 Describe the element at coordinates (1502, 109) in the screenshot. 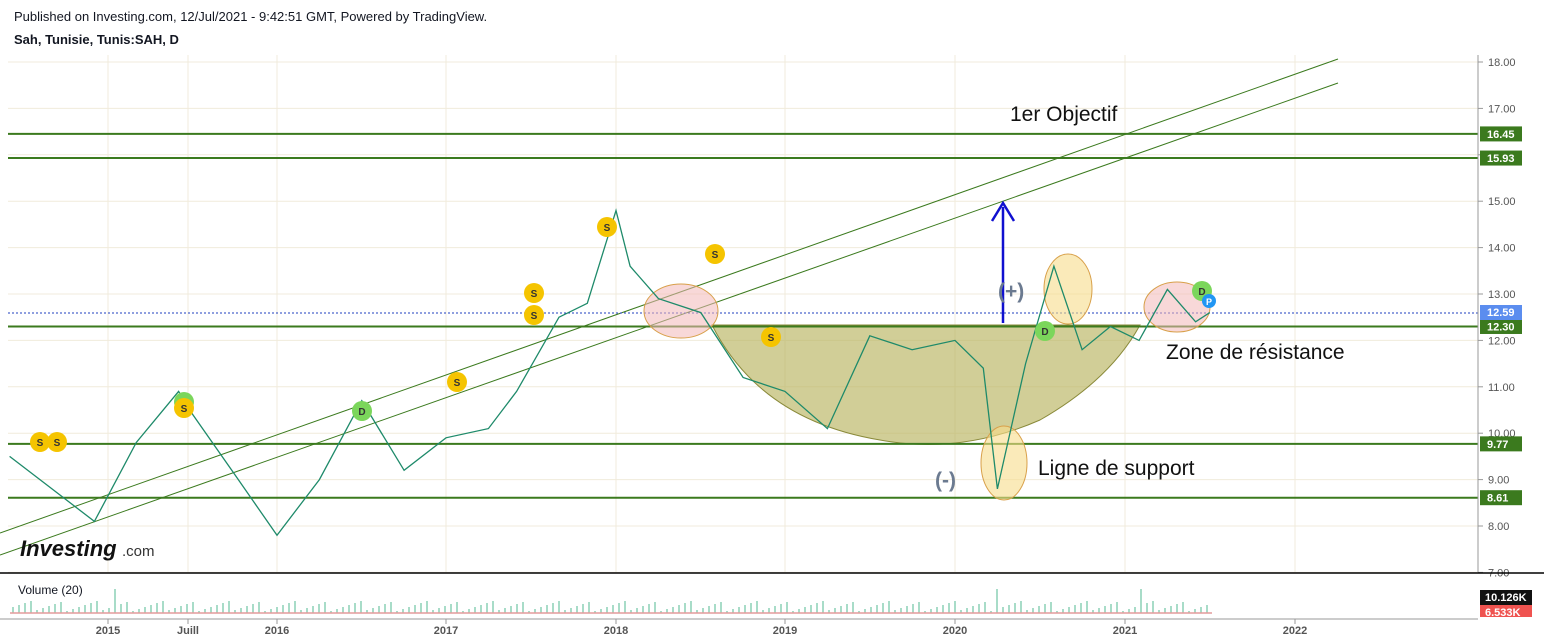

I see `price-tick-label: 17.00` at that location.